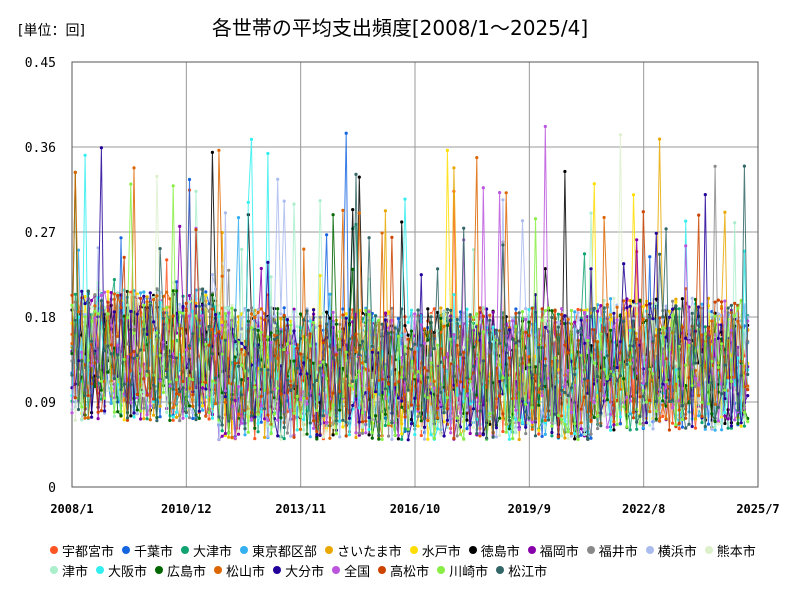 The height and width of the screenshot is (600, 800). I want to click on legend-item: 東京都区部, so click(278, 550).